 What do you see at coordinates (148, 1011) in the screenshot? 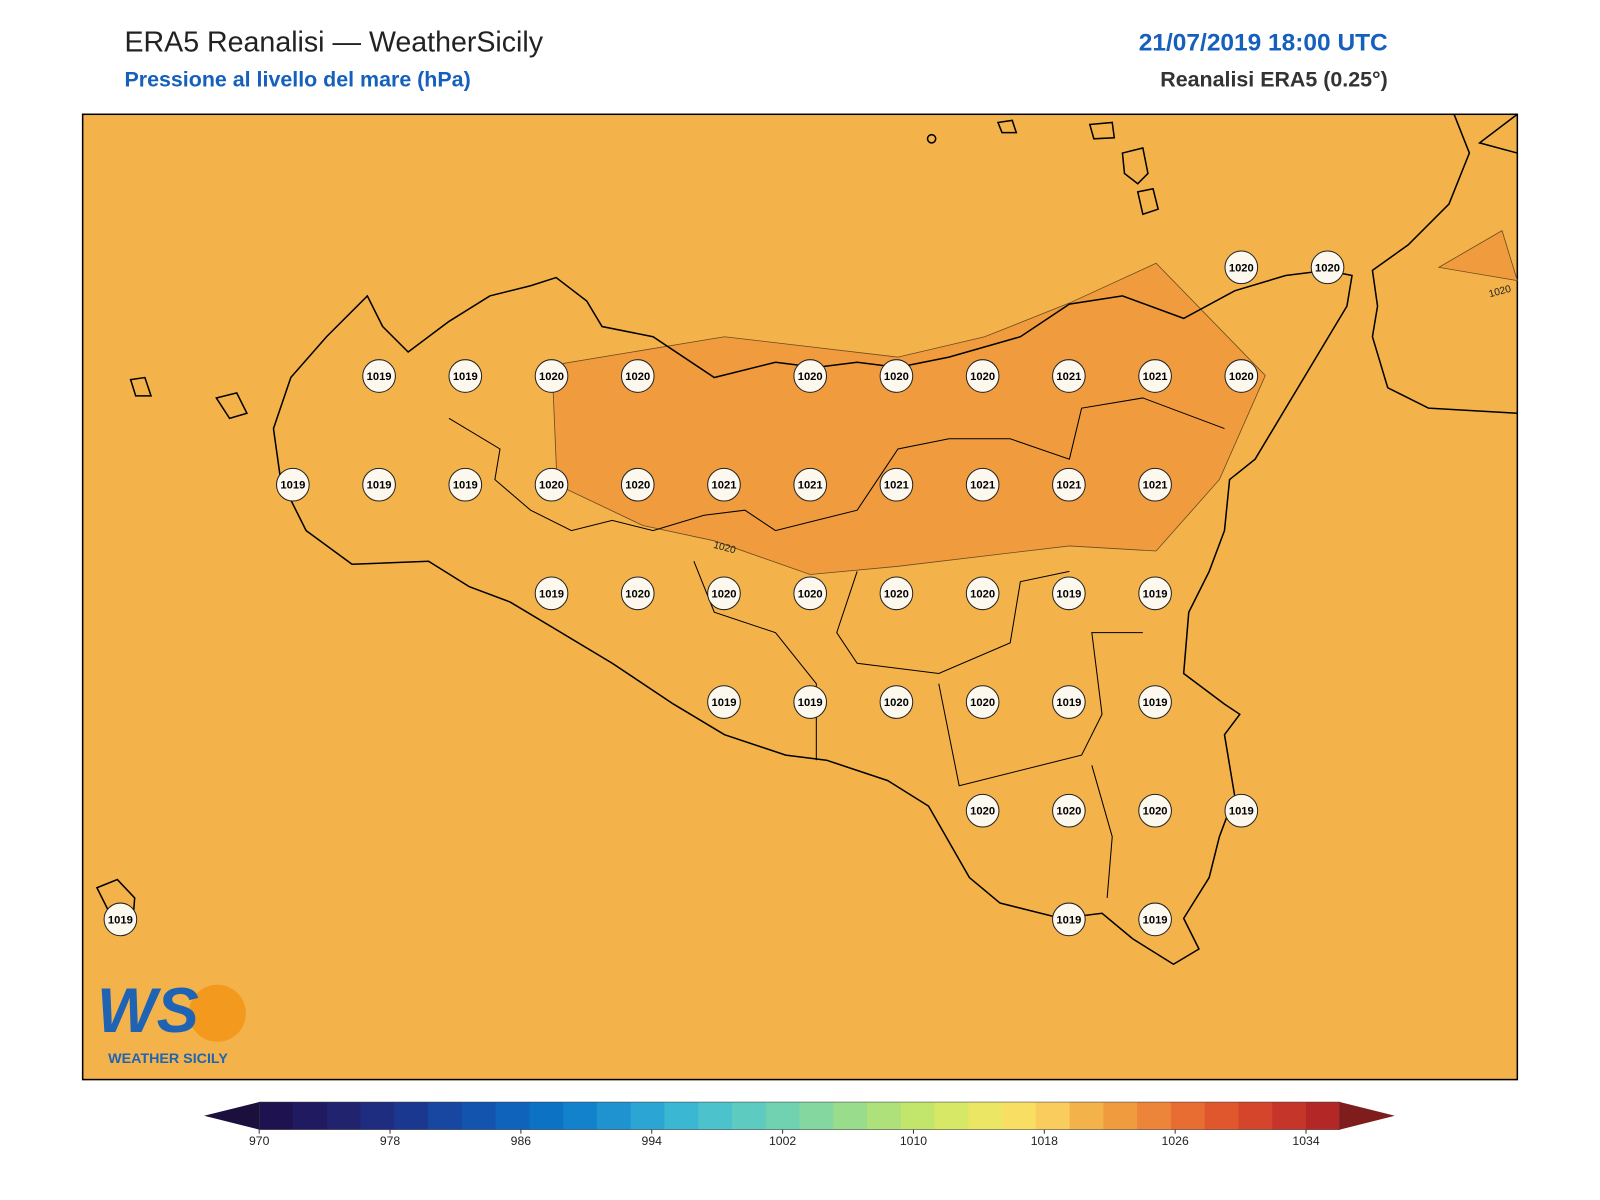
I see `logo-mark: WS` at bounding box center [148, 1011].